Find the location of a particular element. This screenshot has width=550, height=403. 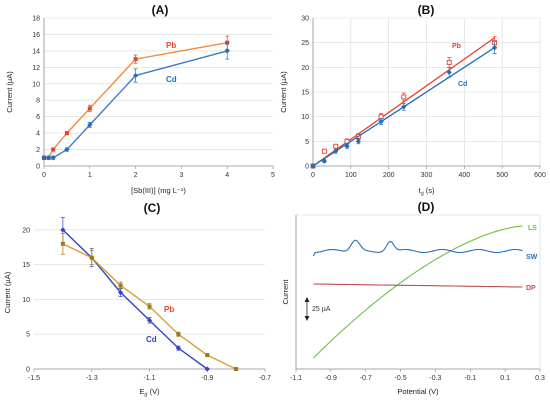

x-tick-label: 300 is located at coordinates (427, 175).